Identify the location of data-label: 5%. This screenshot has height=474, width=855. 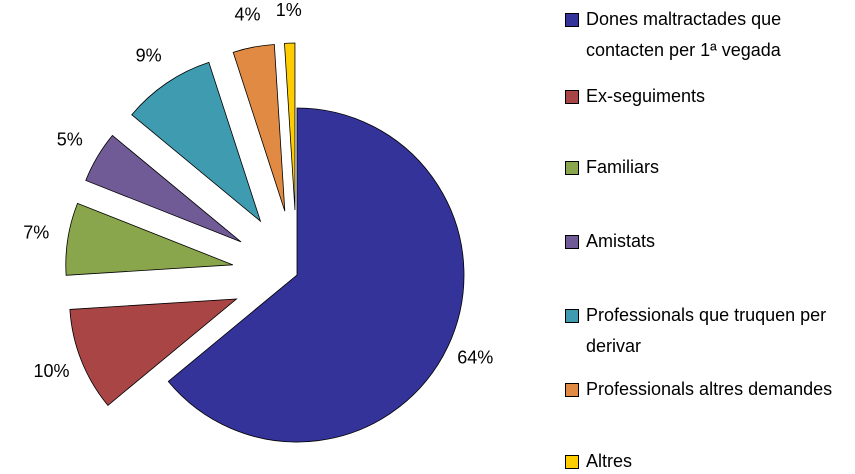
(70, 139).